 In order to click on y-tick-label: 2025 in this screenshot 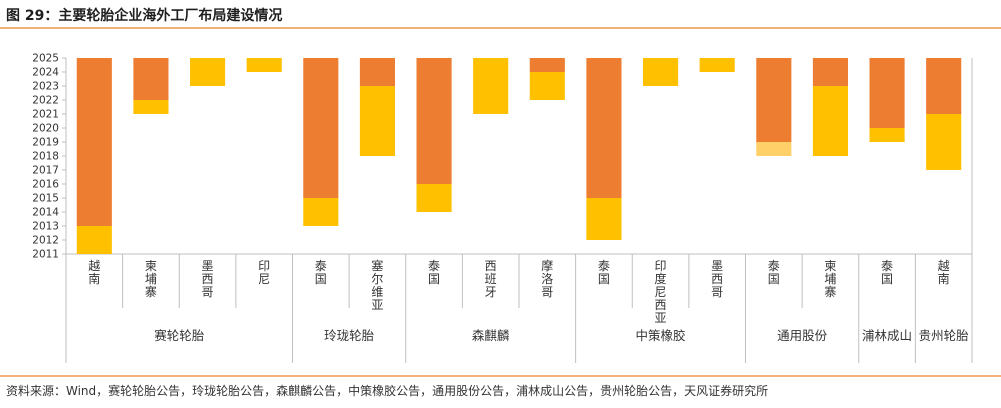, I will do `click(45, 59)`.